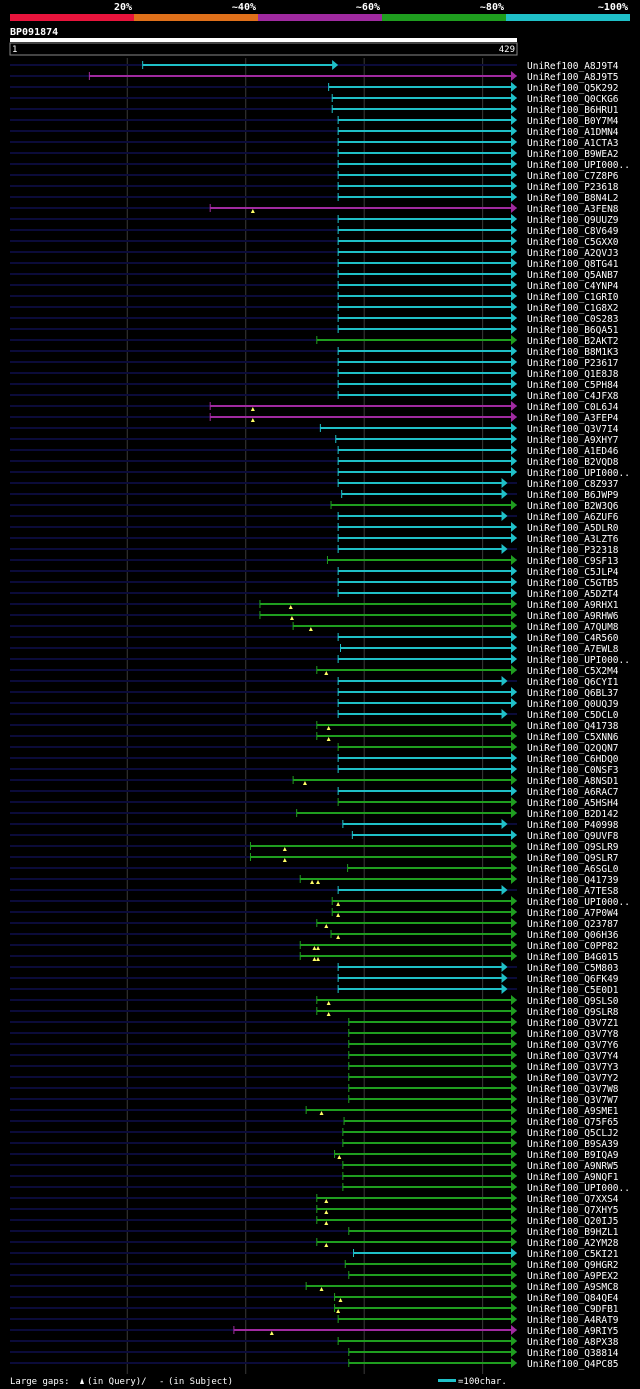  Describe the element at coordinates (314, 671) in the screenshot. I see `hit-row: UniRef100_C5X2M4` at that location.